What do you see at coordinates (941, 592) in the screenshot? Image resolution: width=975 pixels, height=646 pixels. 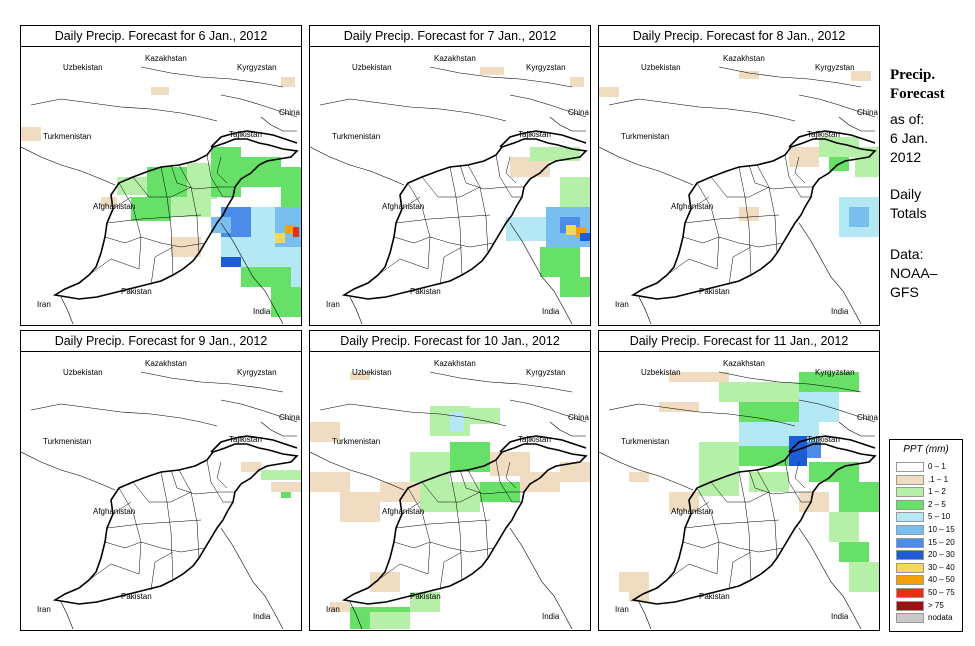 I see `legend-label: 50 – 75` at bounding box center [941, 592].